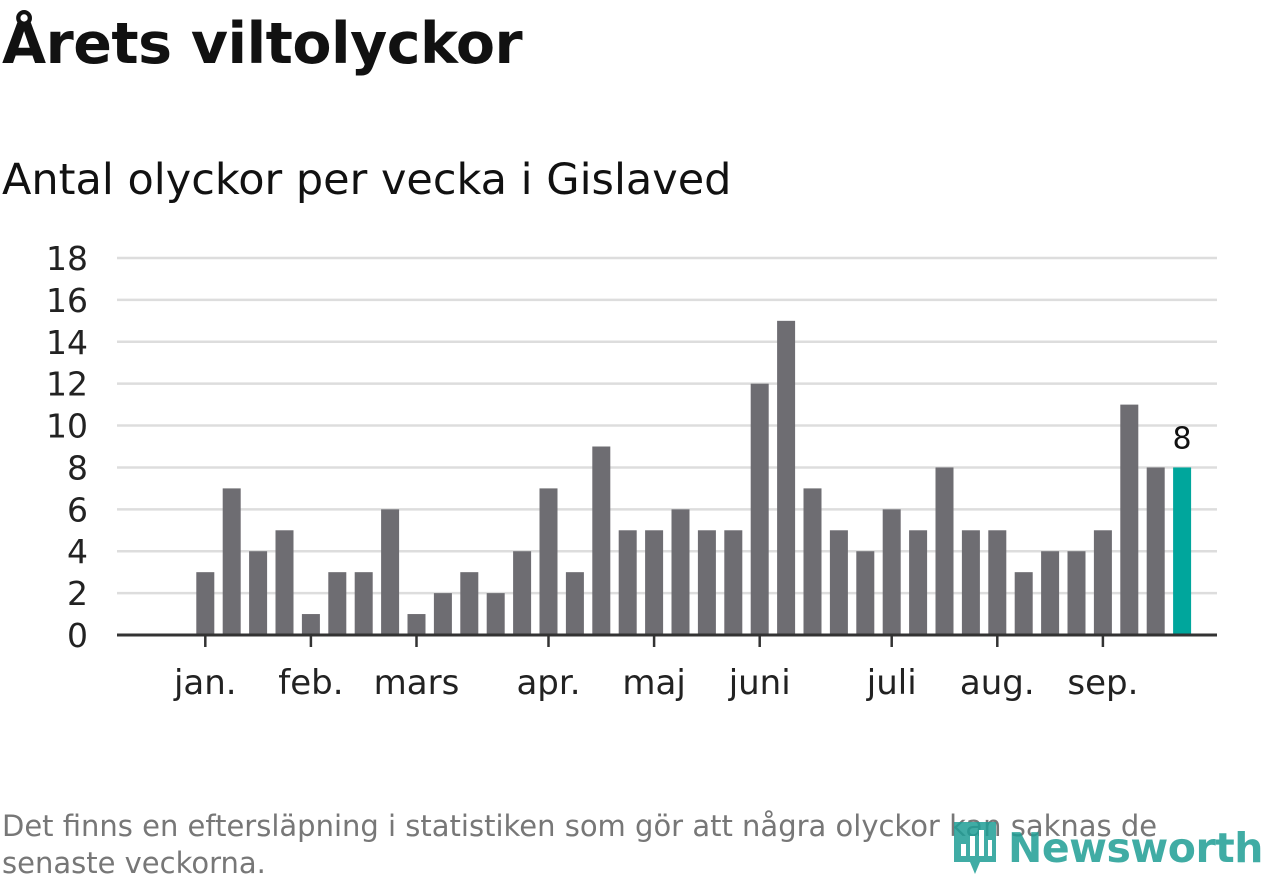 The width and height of the screenshot is (1262, 882). I want to click on x-tick-label: maj, so click(653, 683).